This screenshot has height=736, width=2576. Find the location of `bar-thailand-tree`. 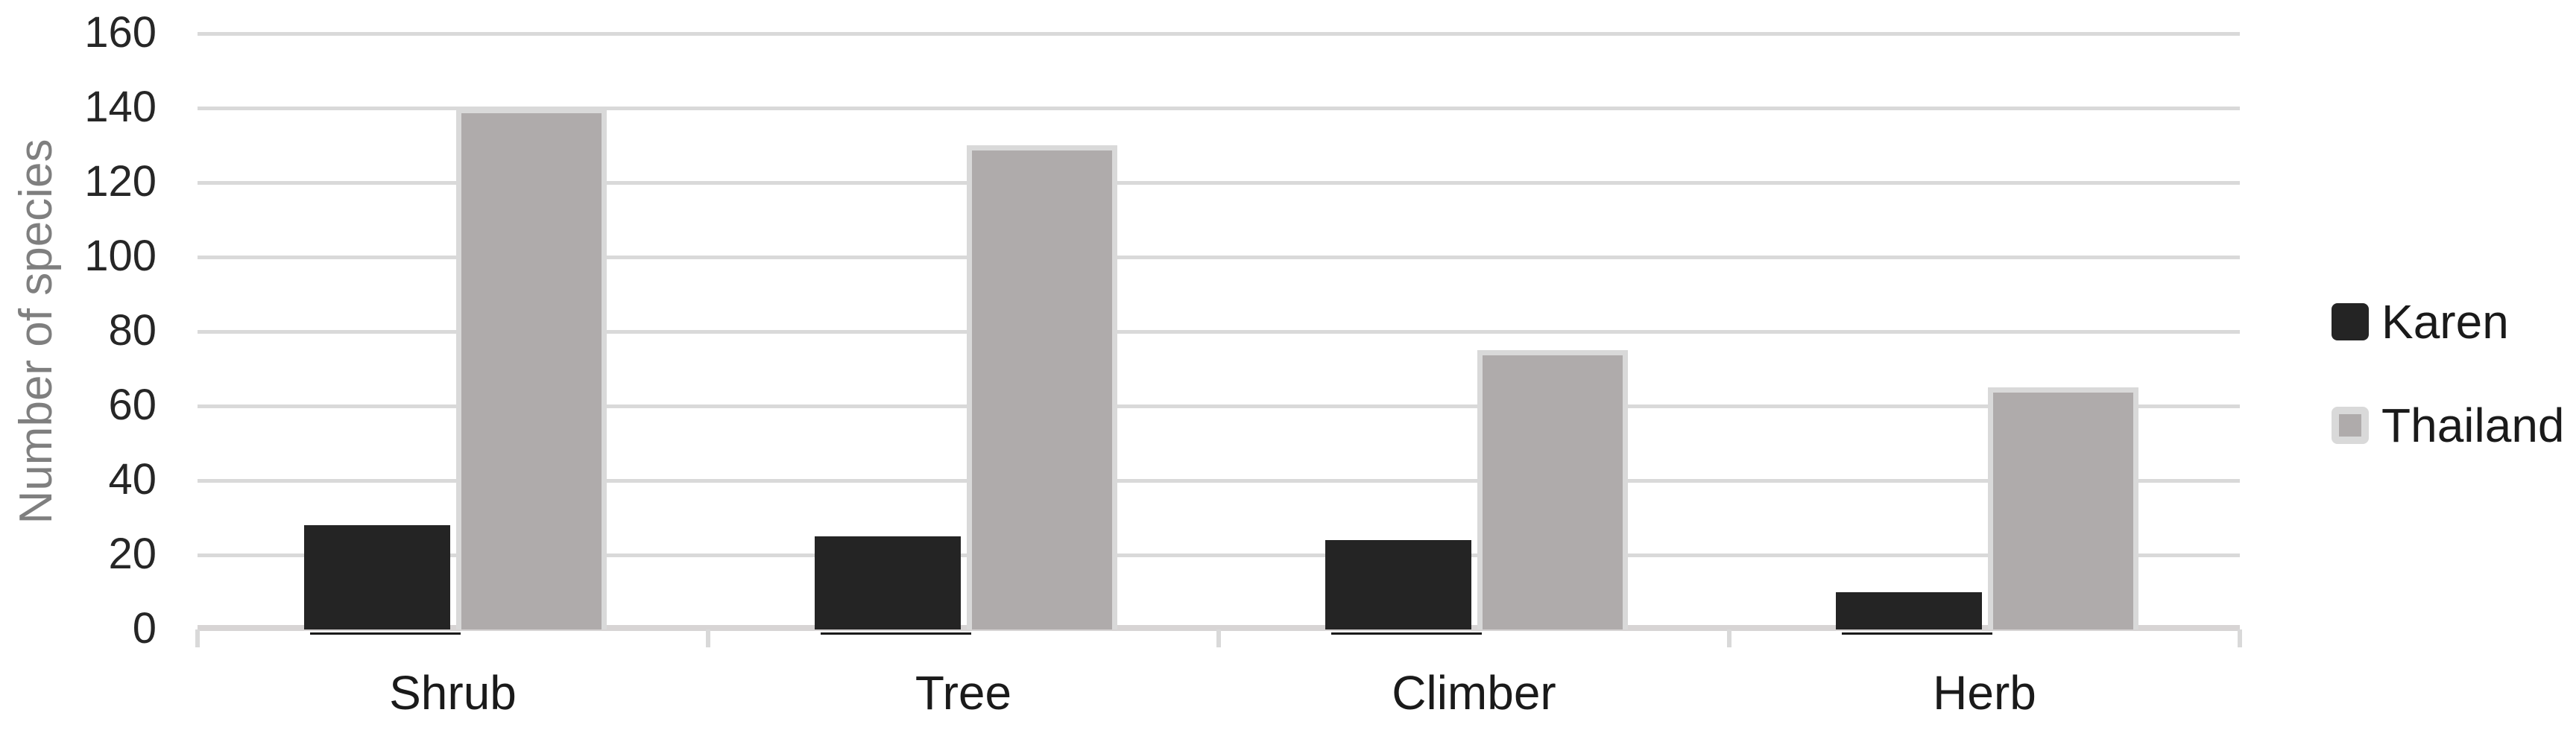

bar-thailand-tree is located at coordinates (1041, 387).